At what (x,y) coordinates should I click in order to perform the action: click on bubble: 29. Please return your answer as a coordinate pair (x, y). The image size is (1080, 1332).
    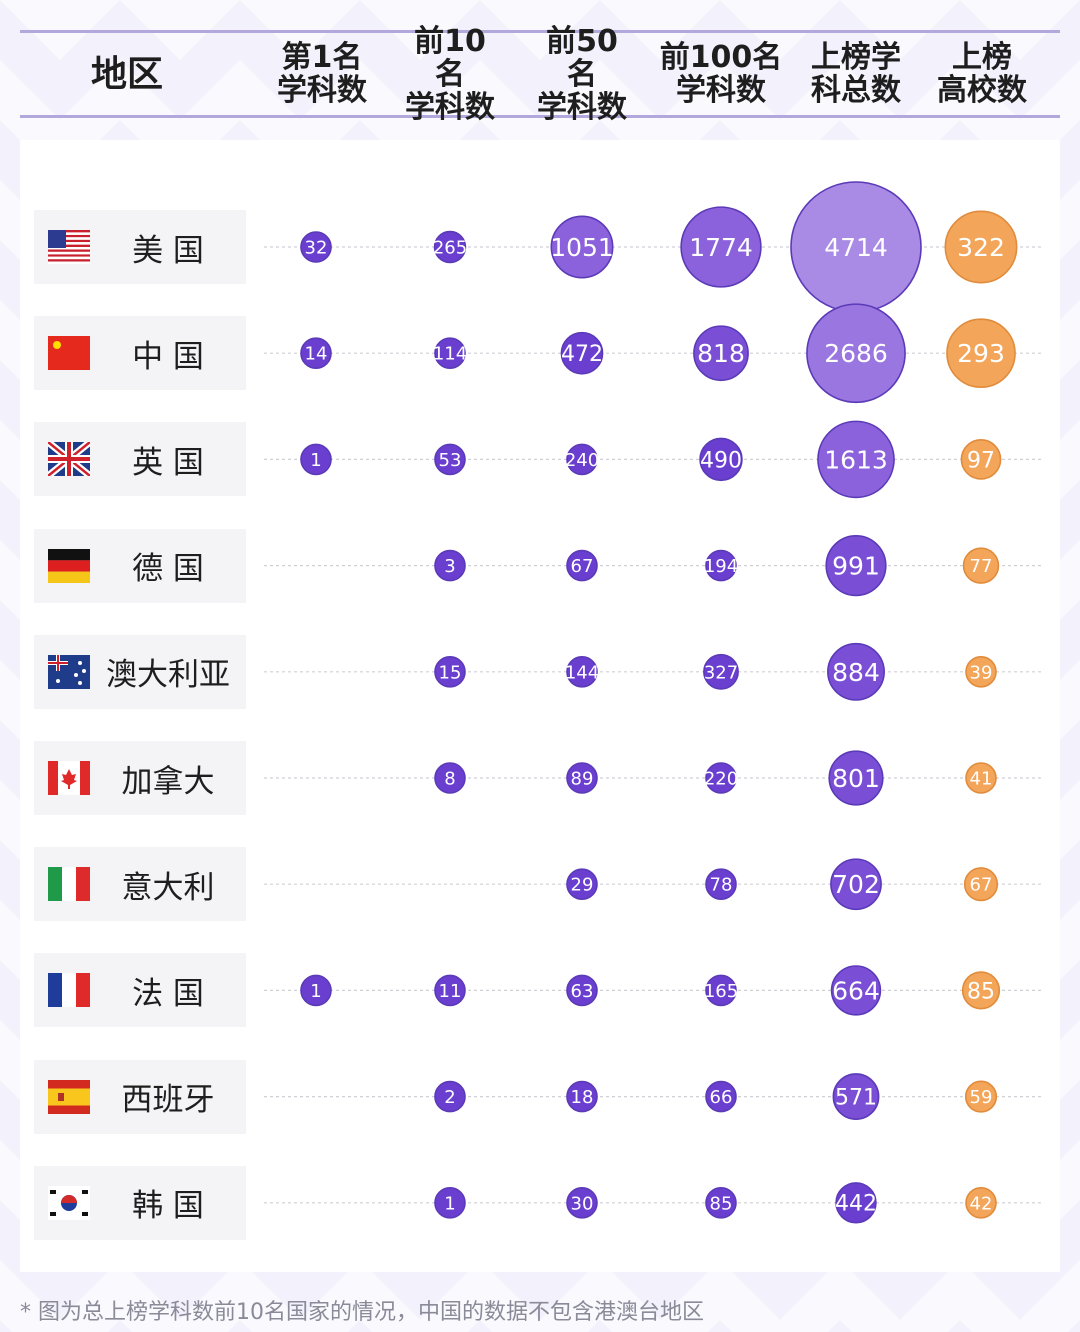
    Looking at the image, I should click on (582, 884).